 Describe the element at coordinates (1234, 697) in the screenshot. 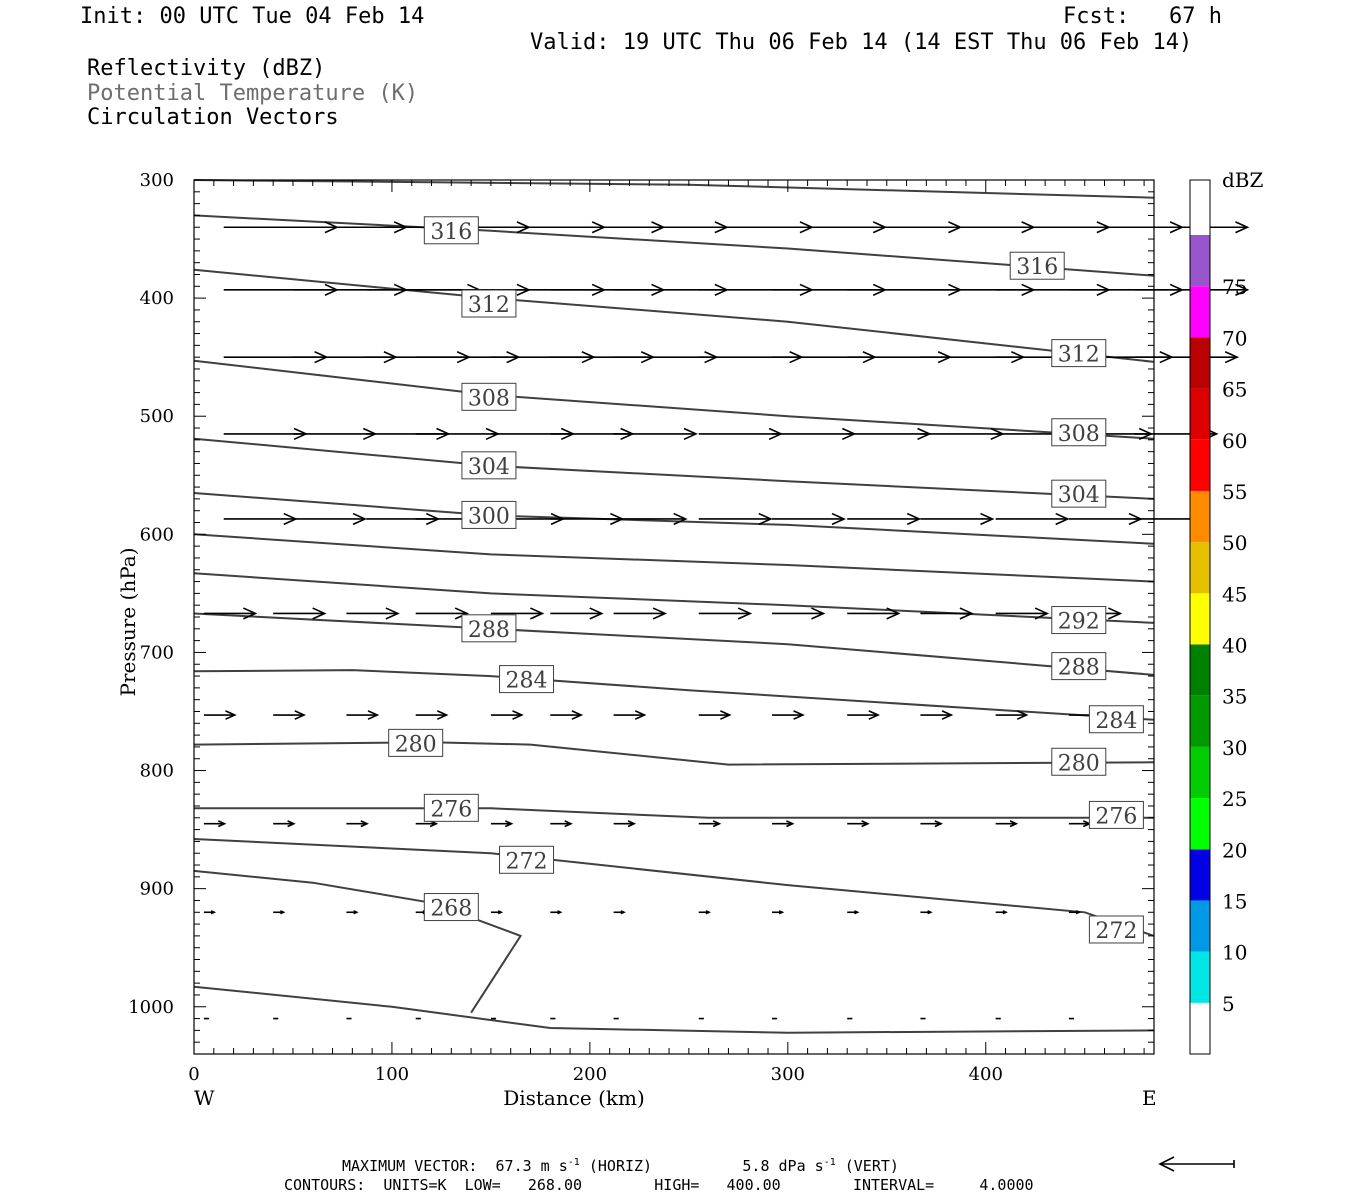

I see `colorbar-label: 35` at that location.